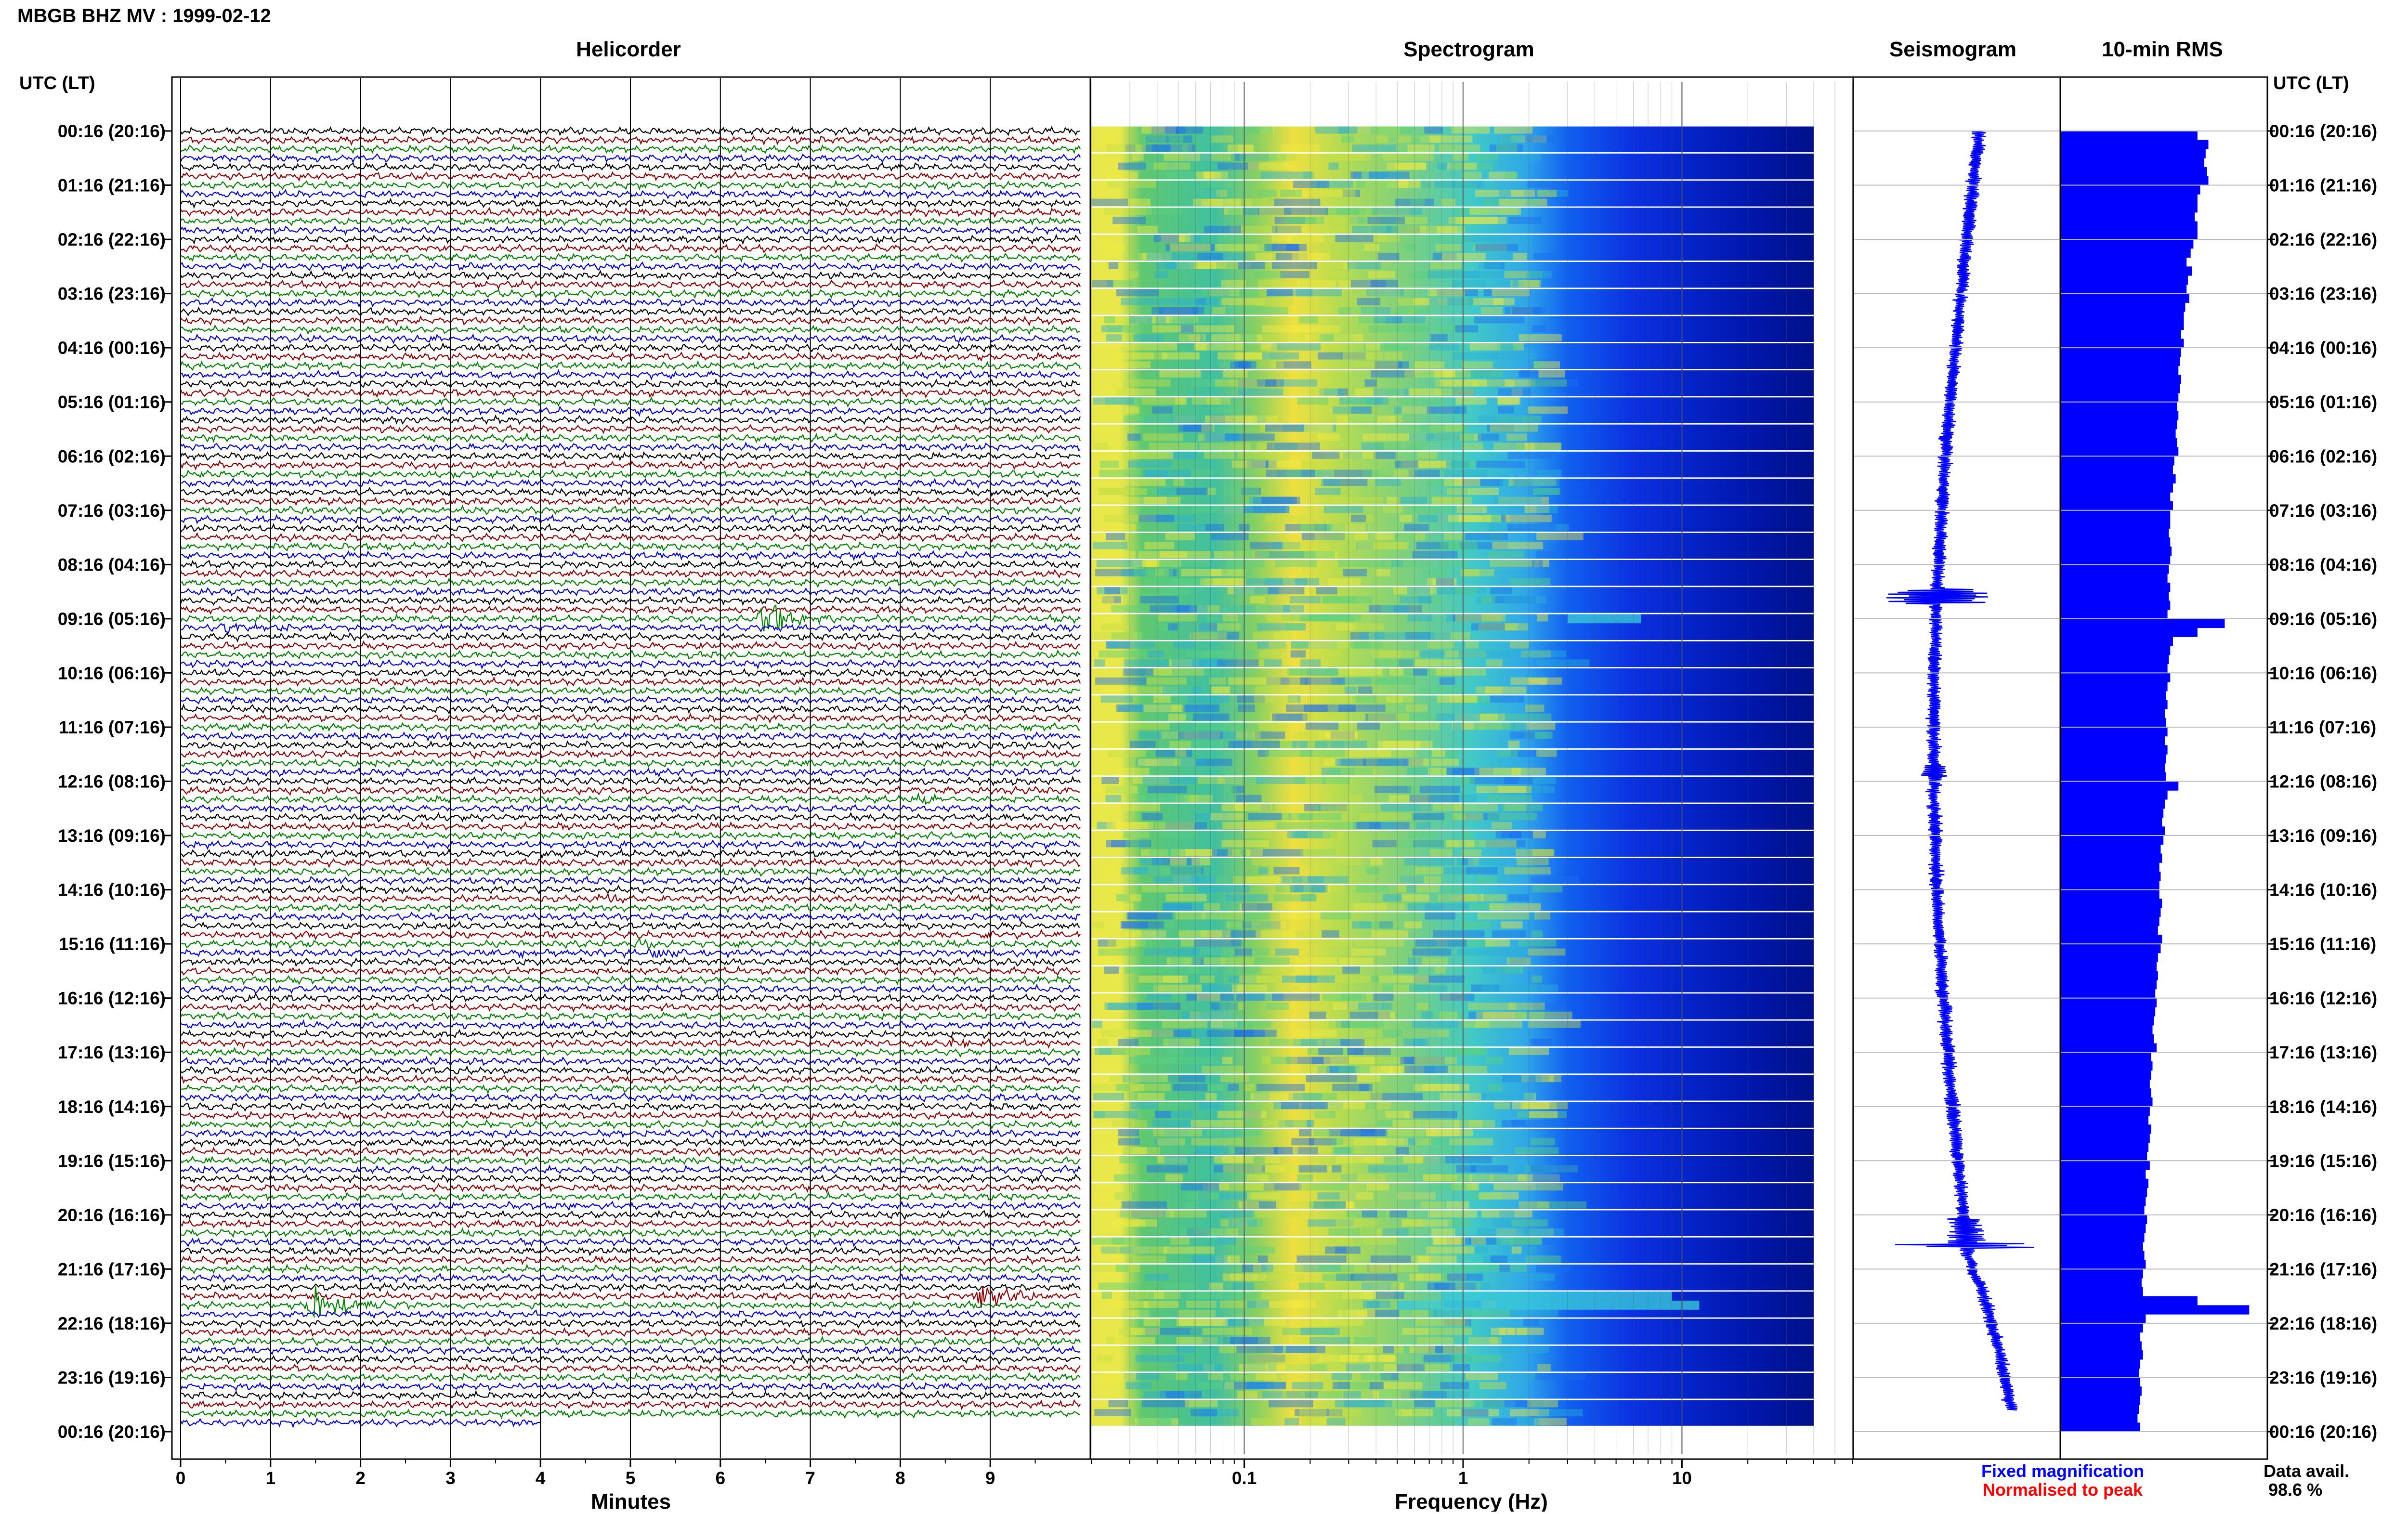 The width and height of the screenshot is (2408, 1514). I want to click on spectrogram-x-tick-label: 10, so click(1682, 1478).